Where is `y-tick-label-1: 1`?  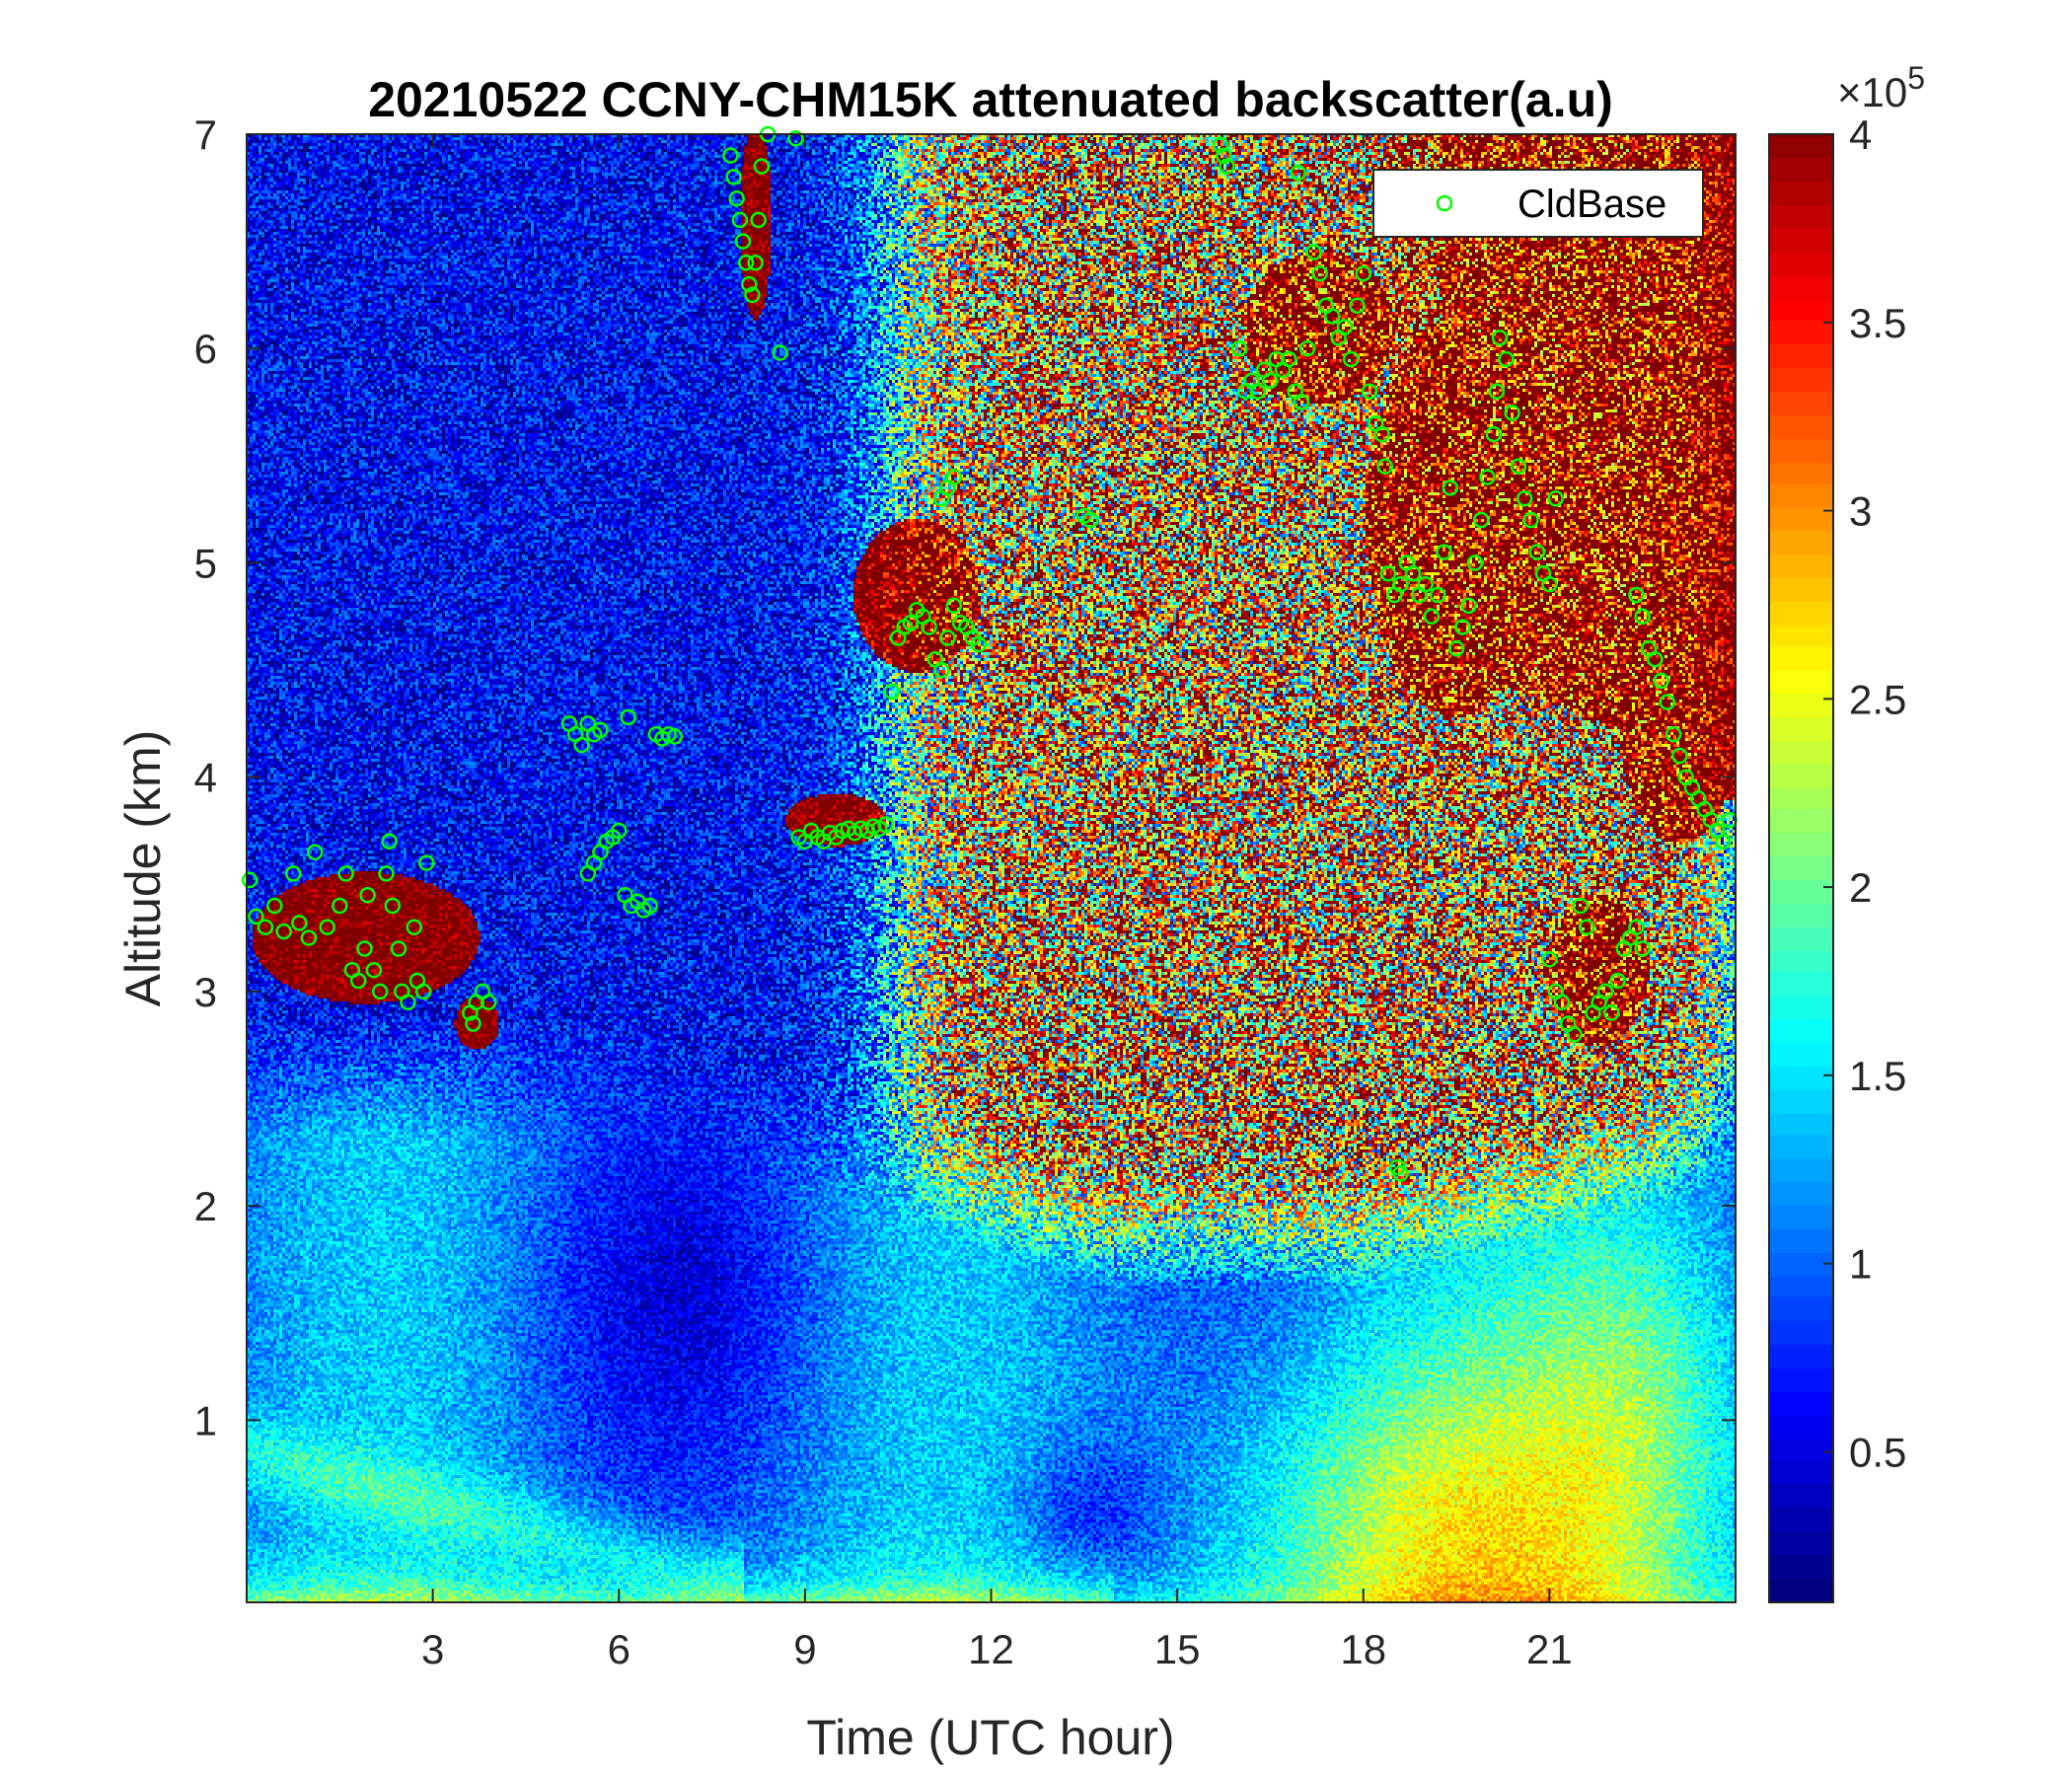 y-tick-label-1: 1 is located at coordinates (205, 1420).